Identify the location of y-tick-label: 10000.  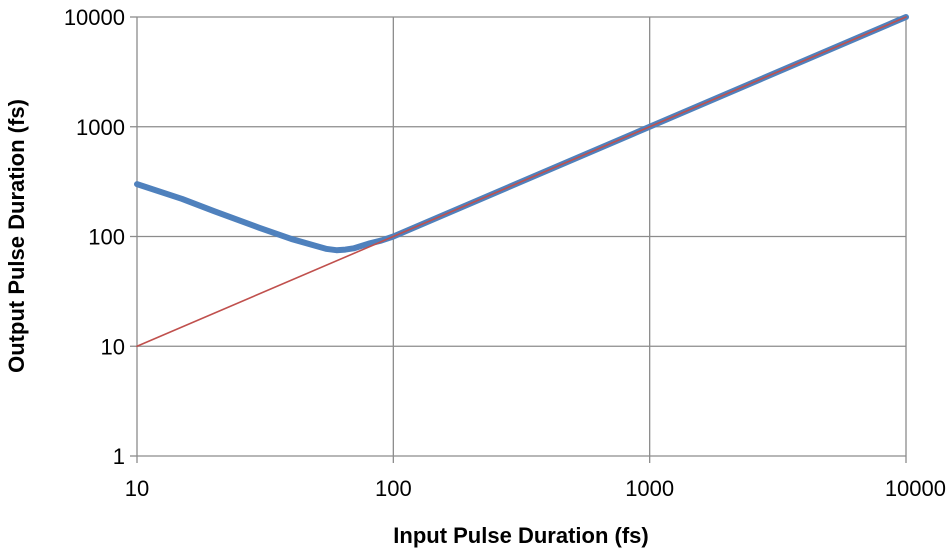
(94, 17).